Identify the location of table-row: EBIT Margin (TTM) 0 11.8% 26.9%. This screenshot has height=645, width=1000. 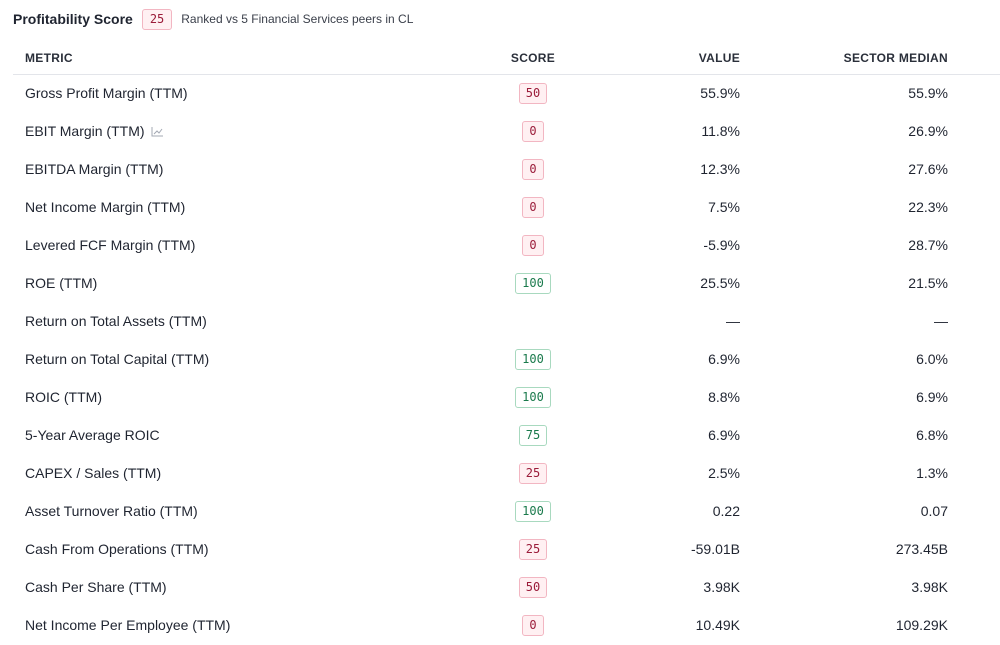
(506, 132).